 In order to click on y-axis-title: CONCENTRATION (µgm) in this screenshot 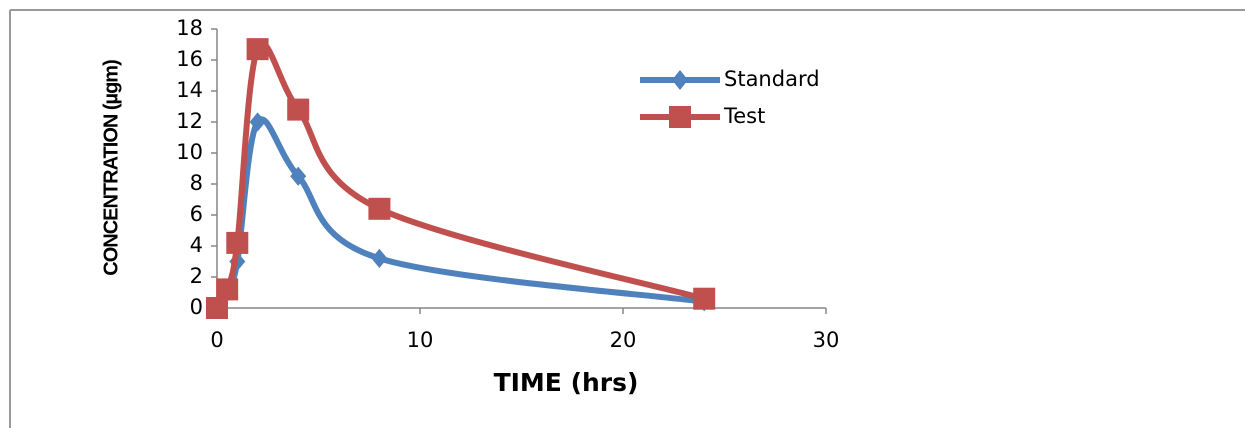, I will do `click(111, 168)`.